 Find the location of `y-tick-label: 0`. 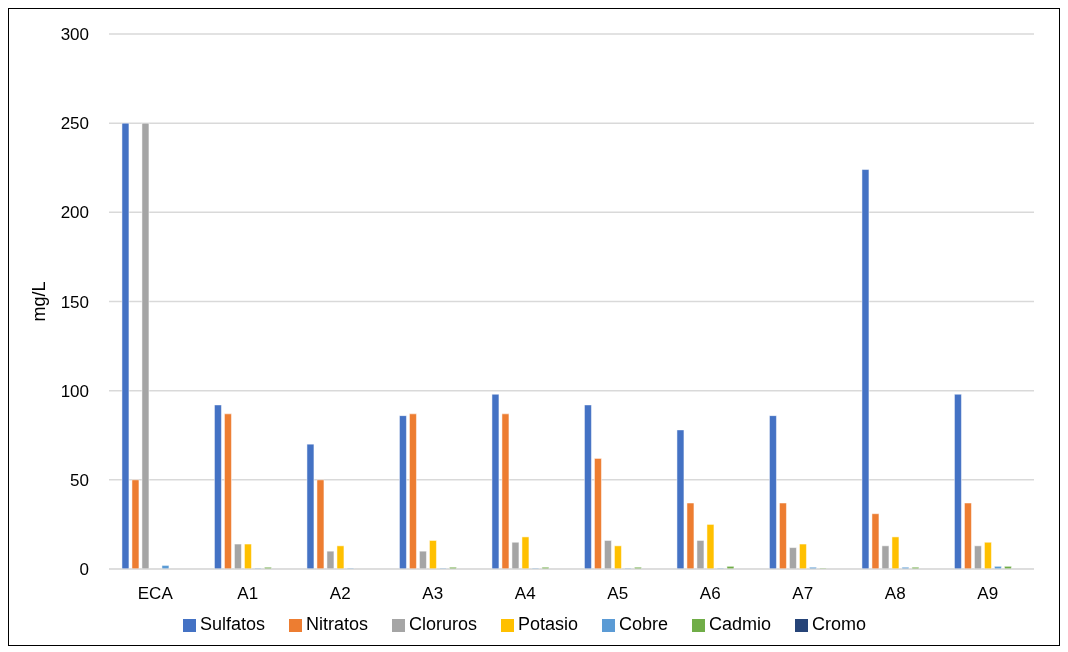

y-tick-label: 0 is located at coordinates (84, 570).